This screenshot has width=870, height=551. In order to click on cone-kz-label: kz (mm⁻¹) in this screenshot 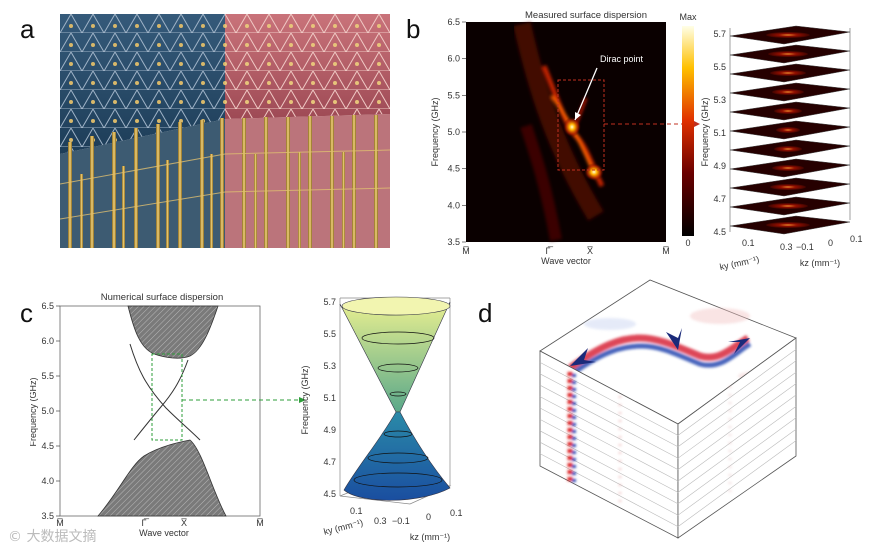, I will do `click(430, 537)`.